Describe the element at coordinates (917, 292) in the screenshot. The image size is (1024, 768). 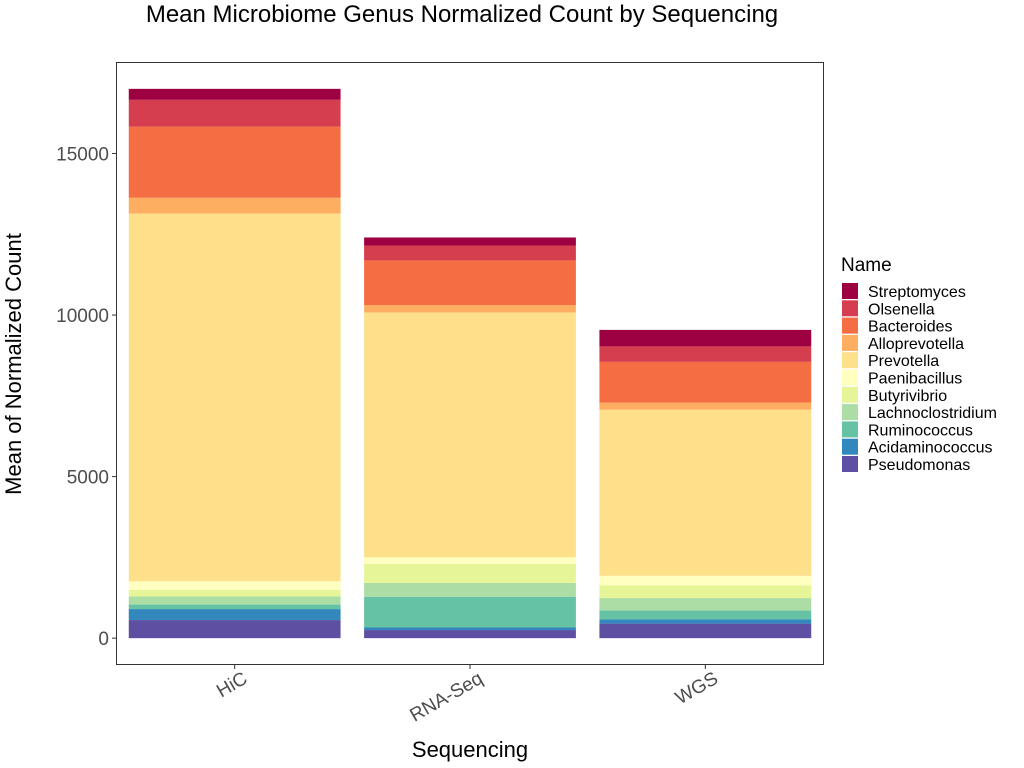
I see `legend-label-streptomyces: Streptomyces` at that location.